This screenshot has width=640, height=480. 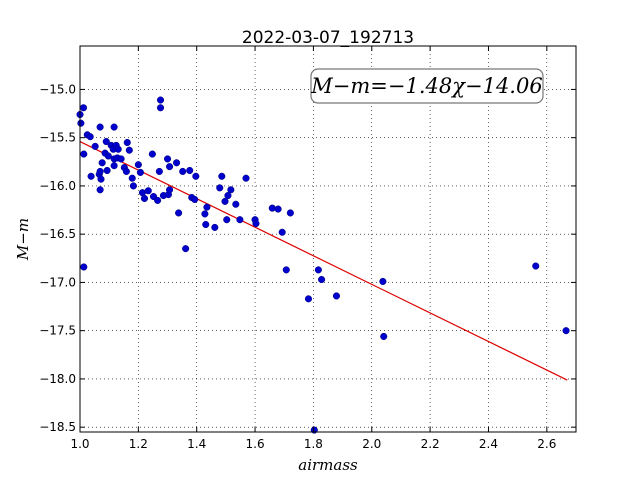 I want to click on x-tick-label: 2.4, so click(x=488, y=444).